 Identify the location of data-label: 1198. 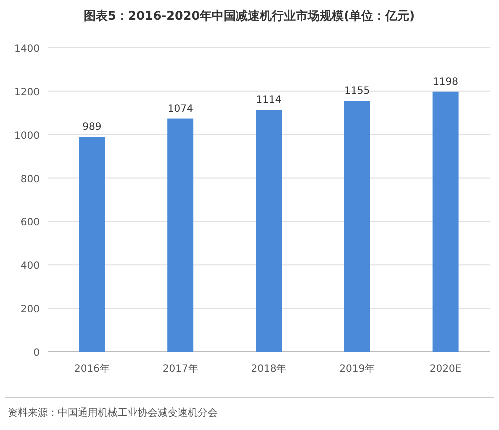
(446, 82).